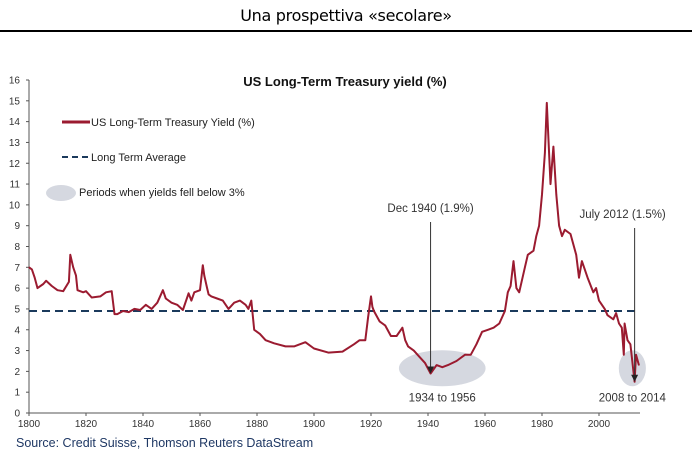 The image size is (692, 472). Describe the element at coordinates (17, 351) in the screenshot. I see `y-tick-label: 3` at that location.